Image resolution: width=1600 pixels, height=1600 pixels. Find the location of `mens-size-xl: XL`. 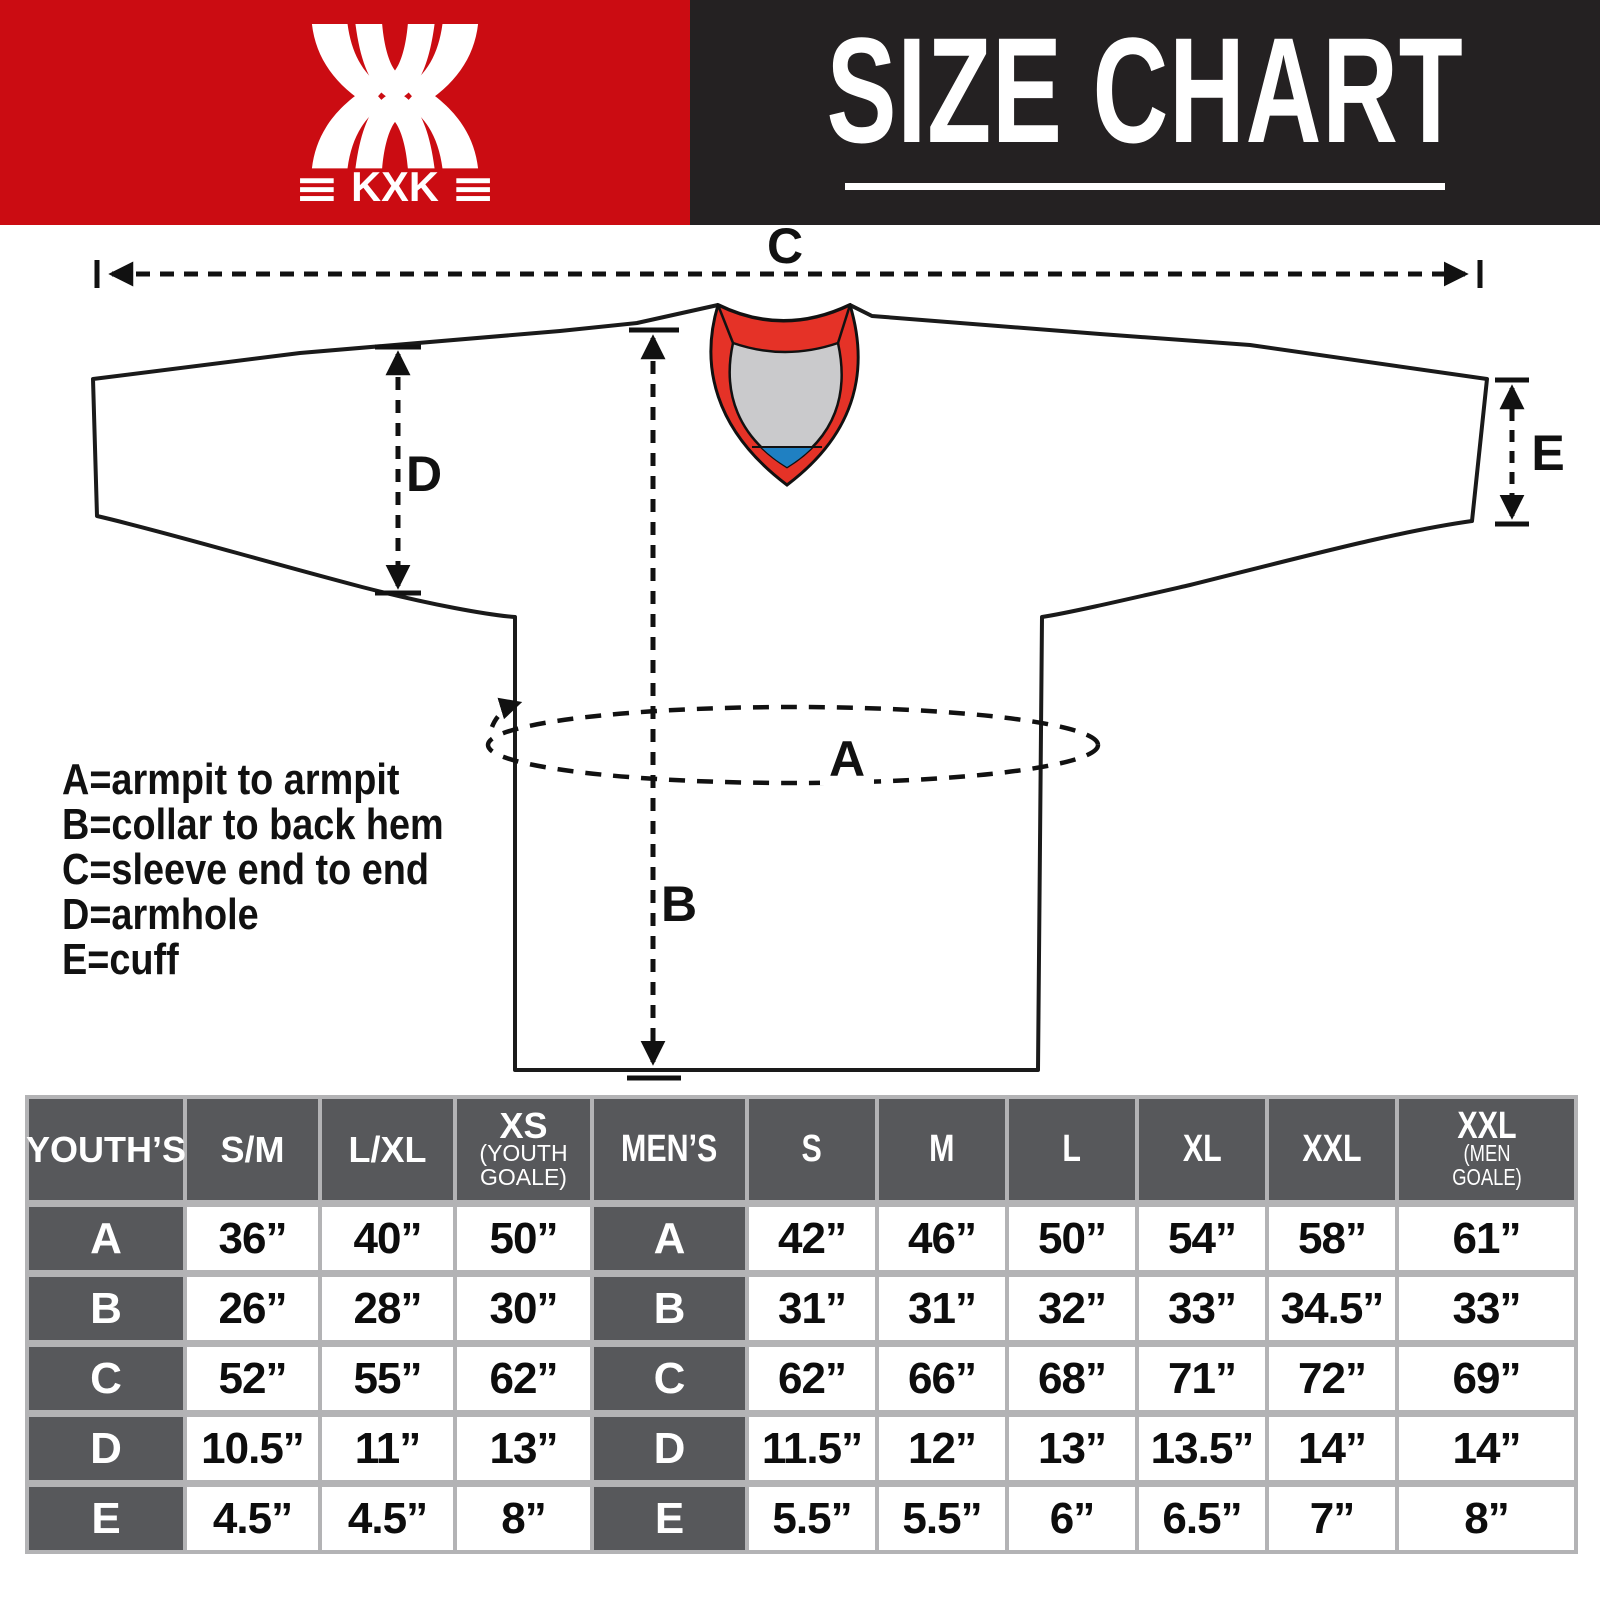

mens-size-xl: XL is located at coordinates (1202, 1149).